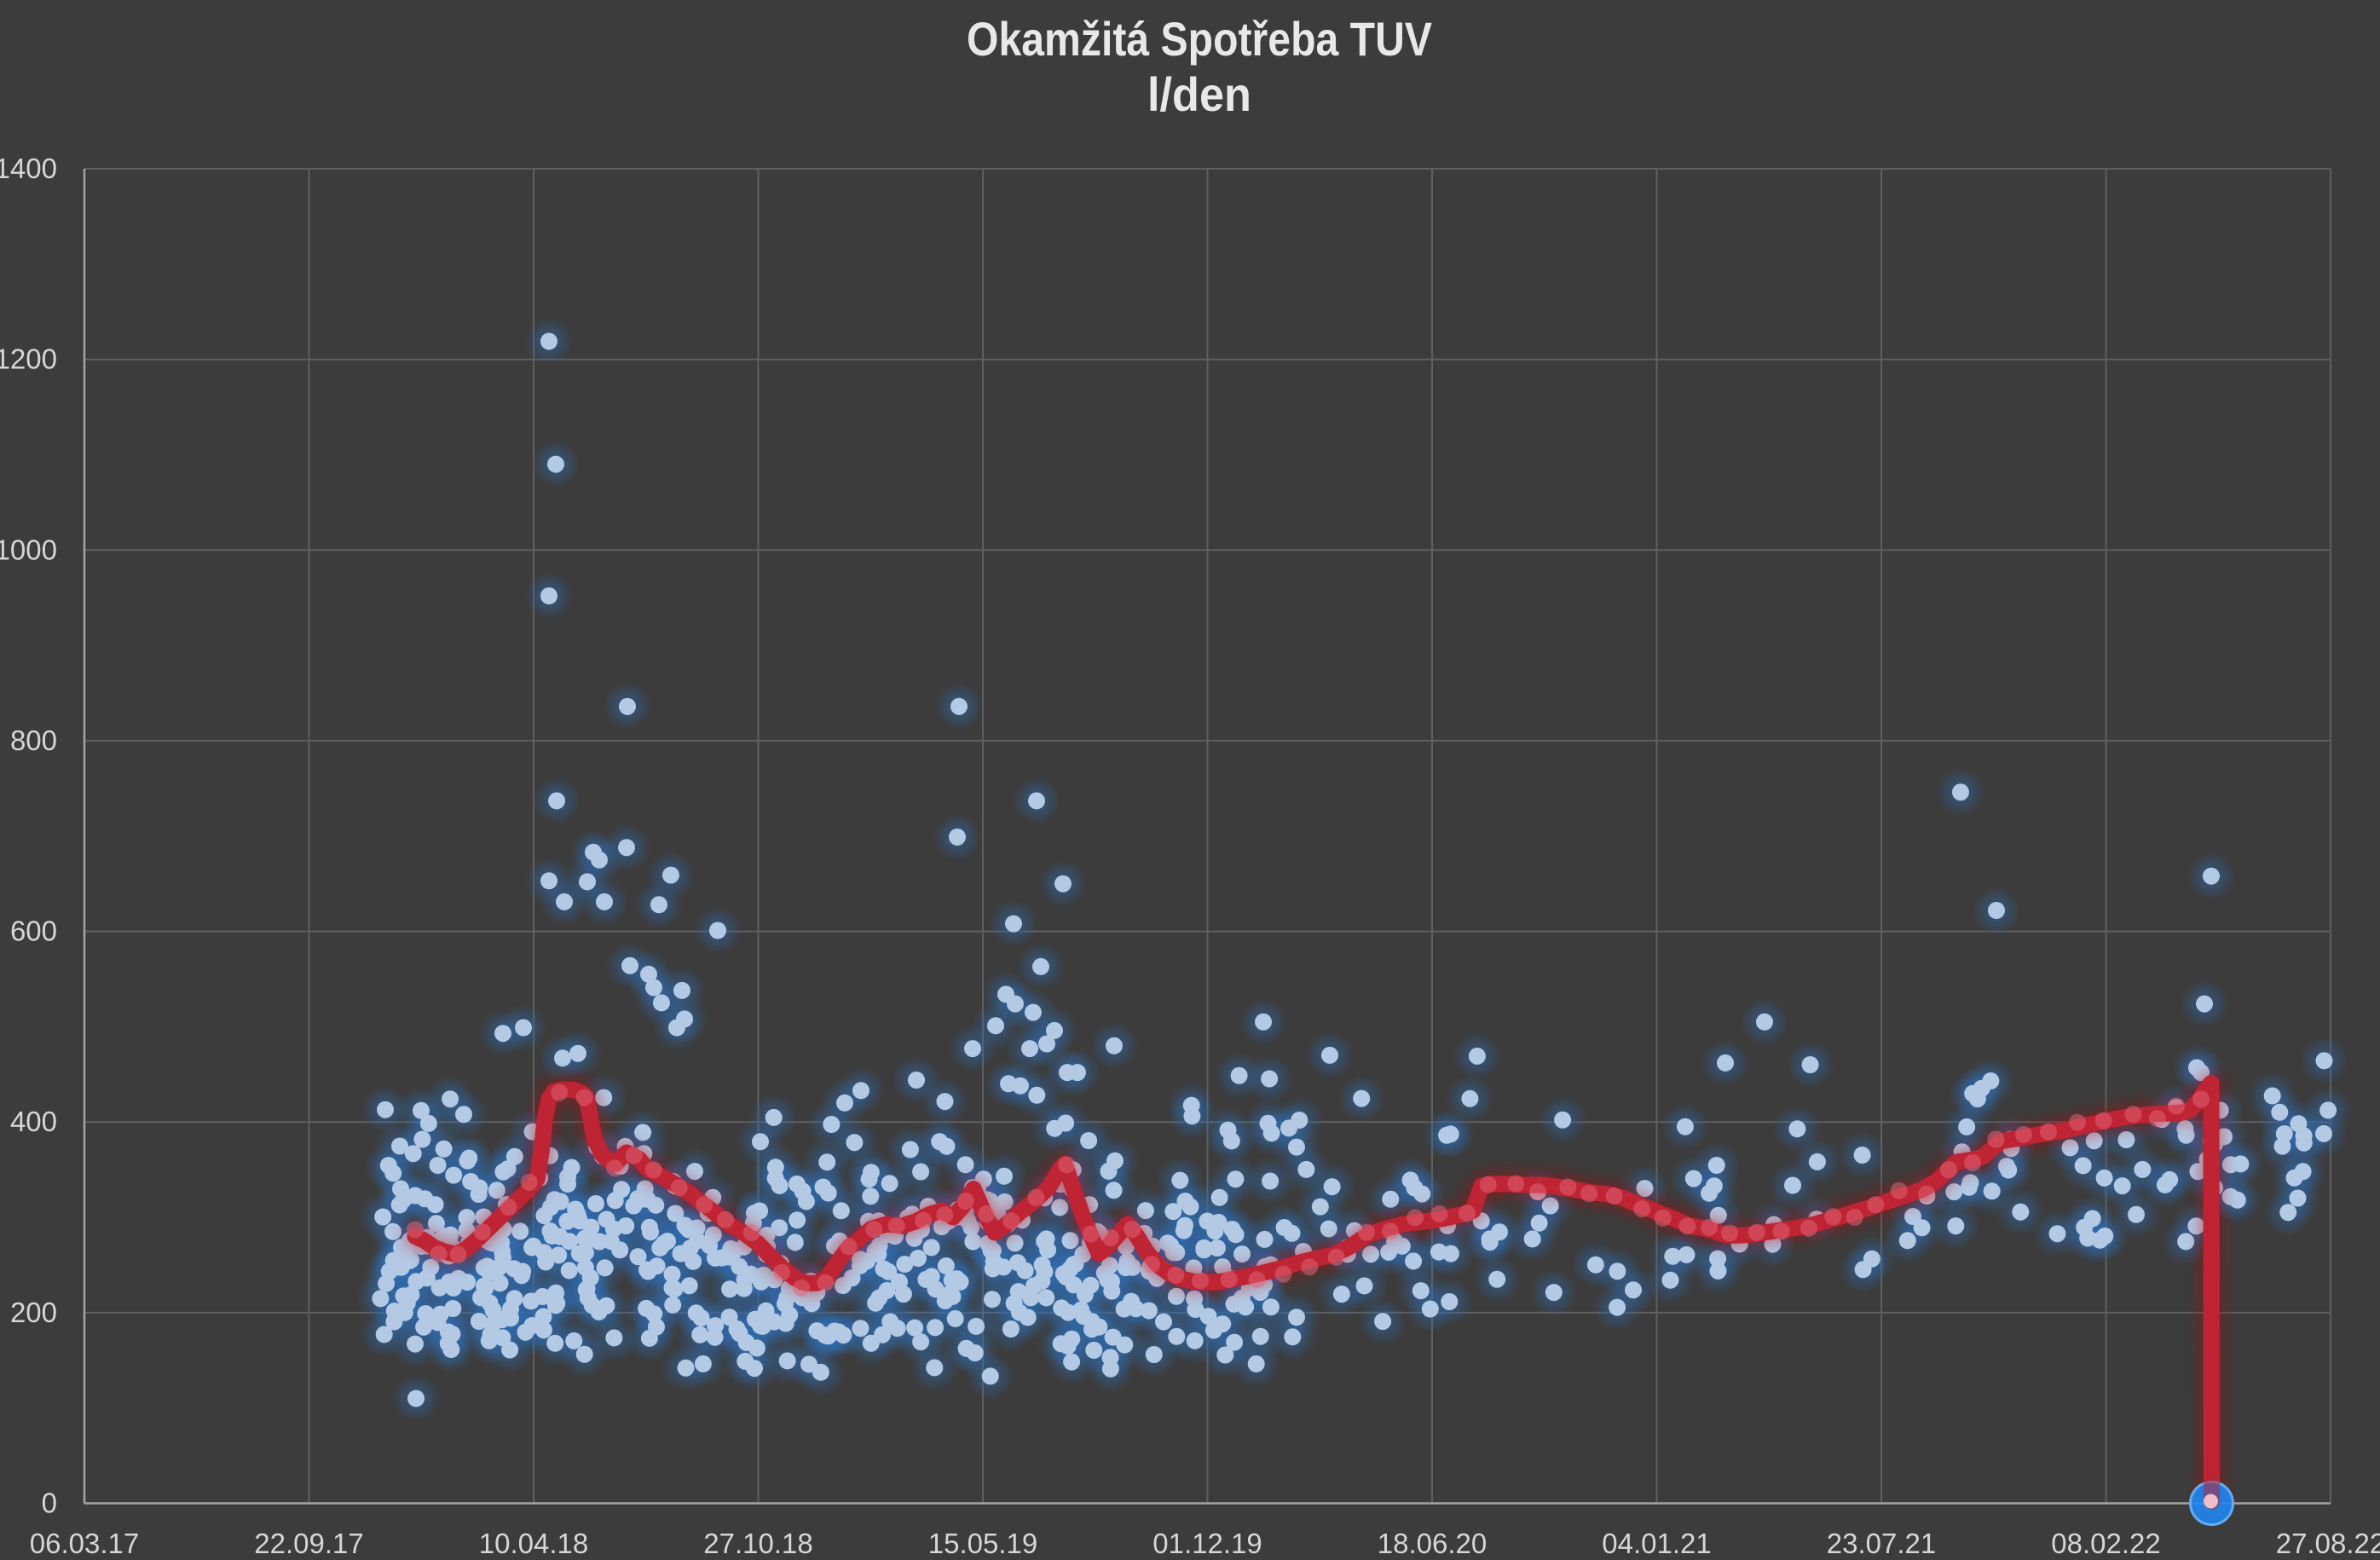  Describe the element at coordinates (308, 1543) in the screenshot. I see `svg-text: 22.09.17` at that location.